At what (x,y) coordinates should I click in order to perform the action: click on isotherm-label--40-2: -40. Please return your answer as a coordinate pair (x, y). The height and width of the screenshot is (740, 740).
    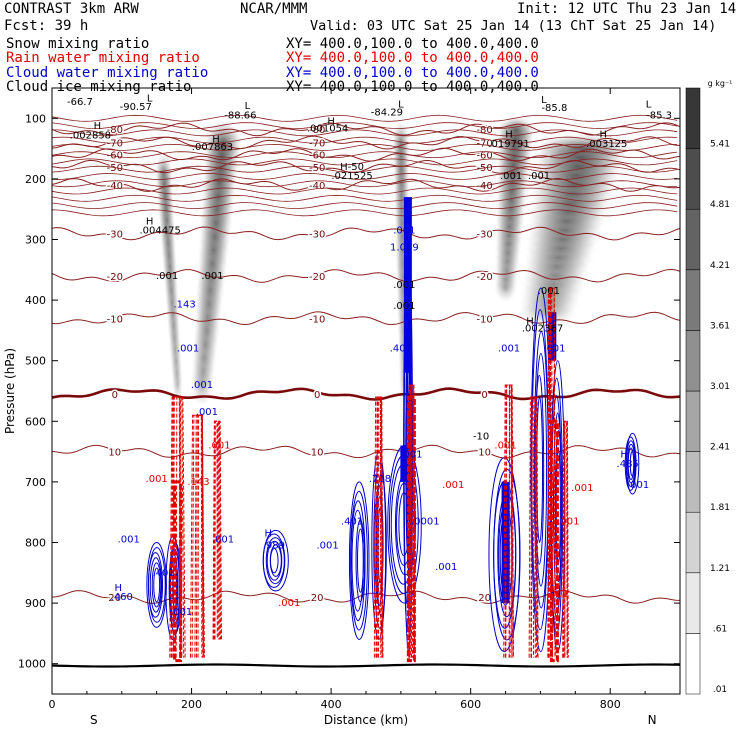
    Looking at the image, I should click on (484, 186).